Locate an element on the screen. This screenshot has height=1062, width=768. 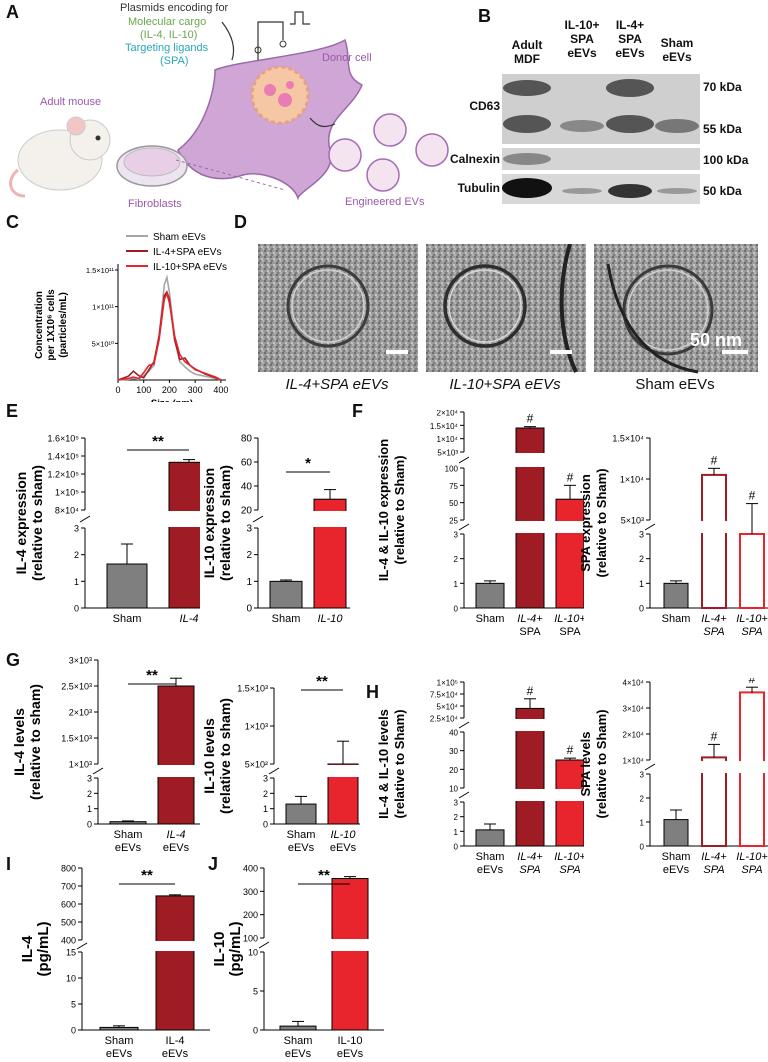
y-tick-label: 15 is located at coordinates (71, 953).